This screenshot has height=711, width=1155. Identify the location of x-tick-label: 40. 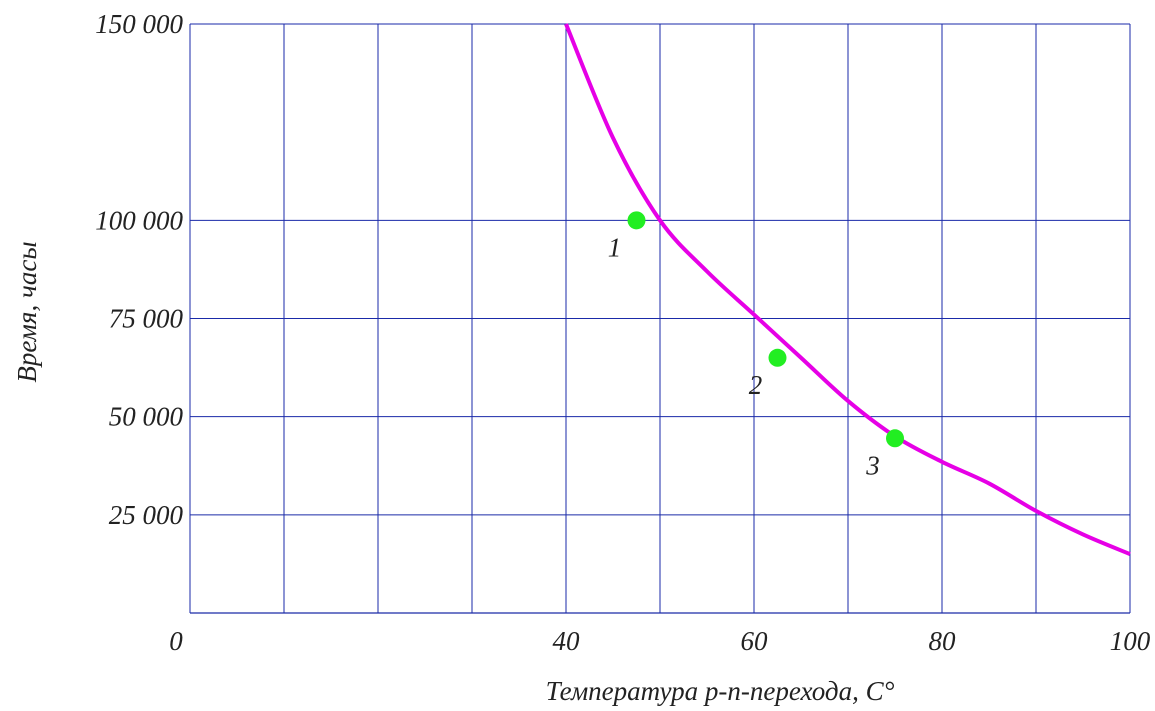
(567, 641).